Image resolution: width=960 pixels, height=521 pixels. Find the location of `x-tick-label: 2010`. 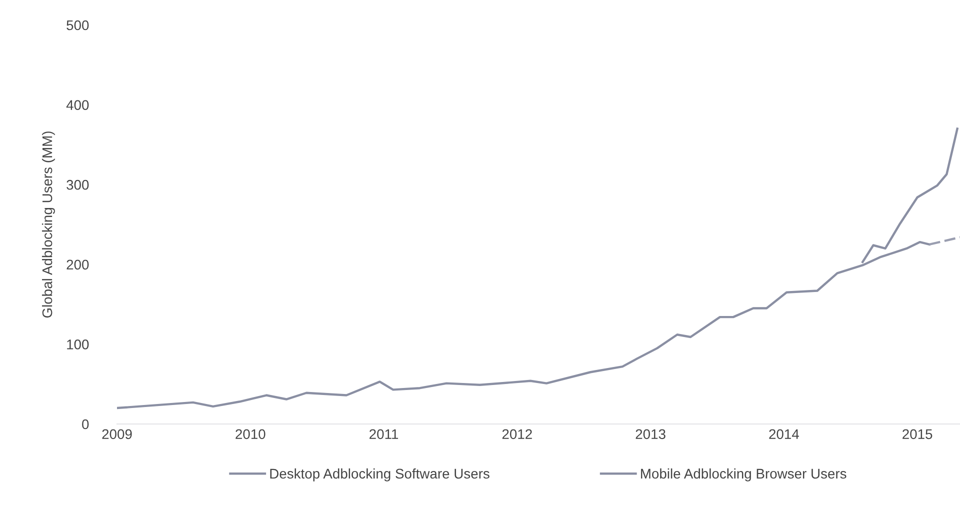

x-tick-label: 2010 is located at coordinates (251, 434).